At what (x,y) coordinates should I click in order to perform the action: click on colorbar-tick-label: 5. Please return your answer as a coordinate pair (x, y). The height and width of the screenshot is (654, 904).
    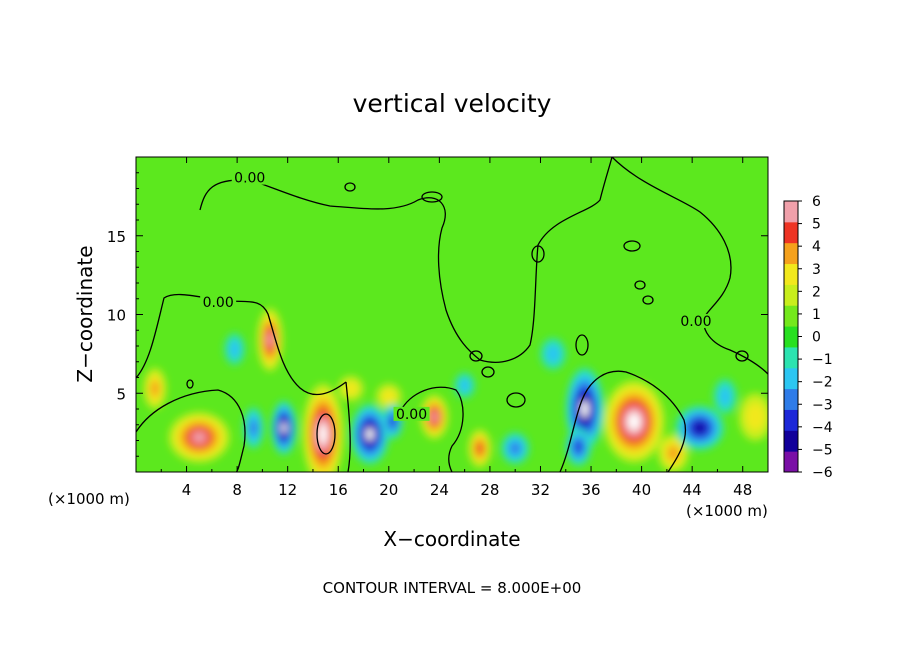
    Looking at the image, I should click on (816, 225).